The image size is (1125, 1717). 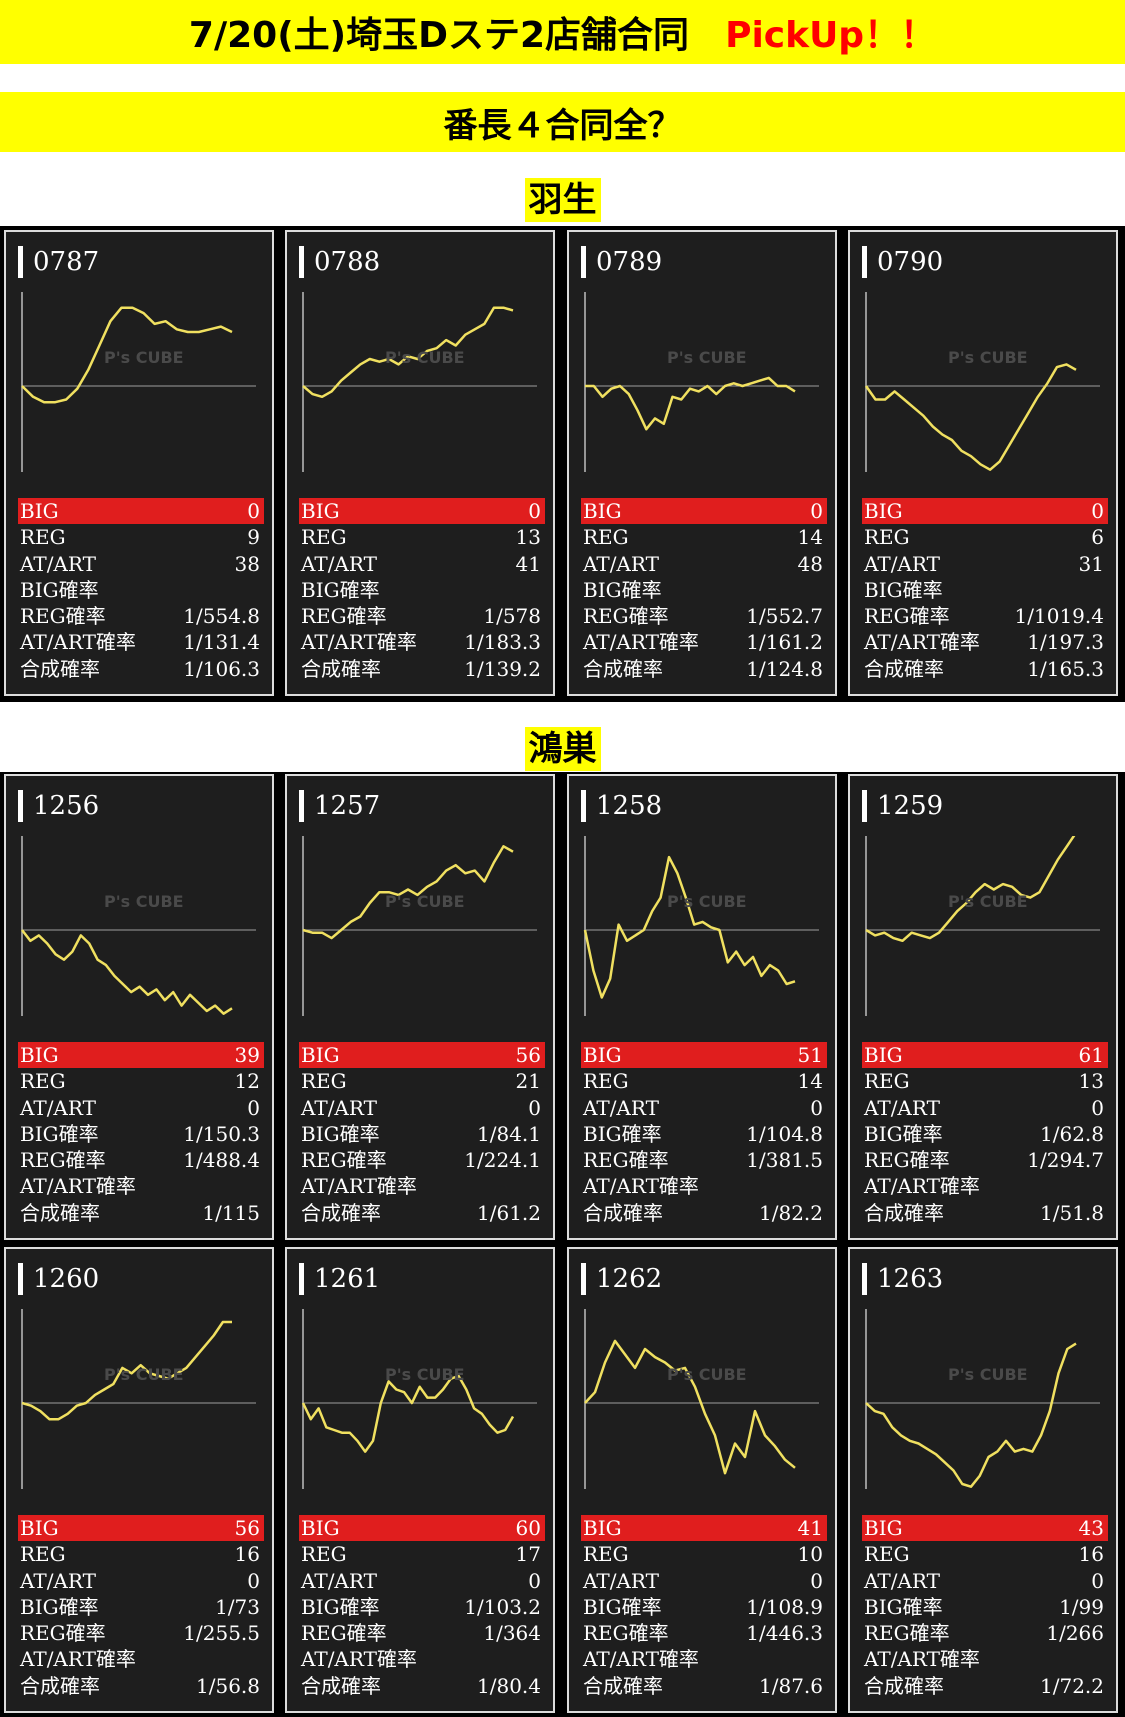 I want to click on stat-row-total-rate: 合成確率 1/115, so click(x=141, y=1213).